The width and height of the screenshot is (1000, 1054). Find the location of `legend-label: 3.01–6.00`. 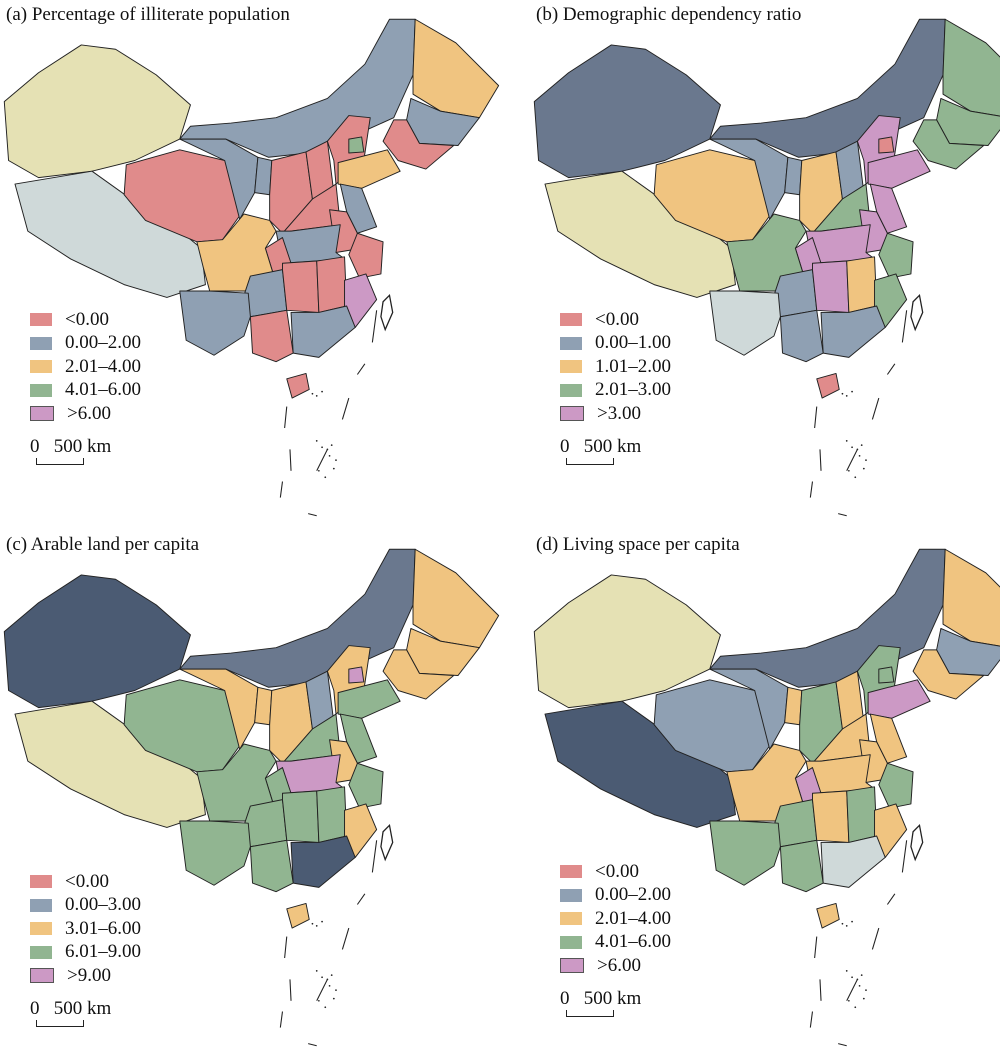

legend-label: 3.01–6.00 is located at coordinates (103, 928).